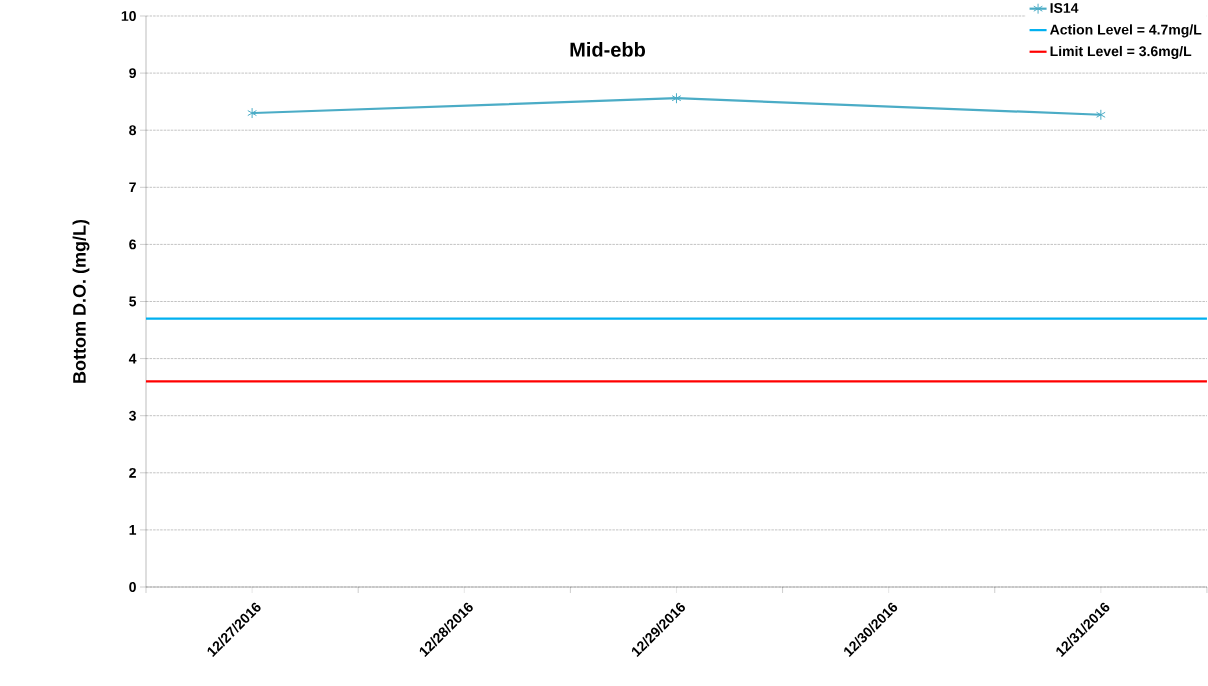 The width and height of the screenshot is (1208, 686). Describe the element at coordinates (1121, 52) in the screenshot. I see `legend-label: Limit Level = 3.6mg/L` at that location.